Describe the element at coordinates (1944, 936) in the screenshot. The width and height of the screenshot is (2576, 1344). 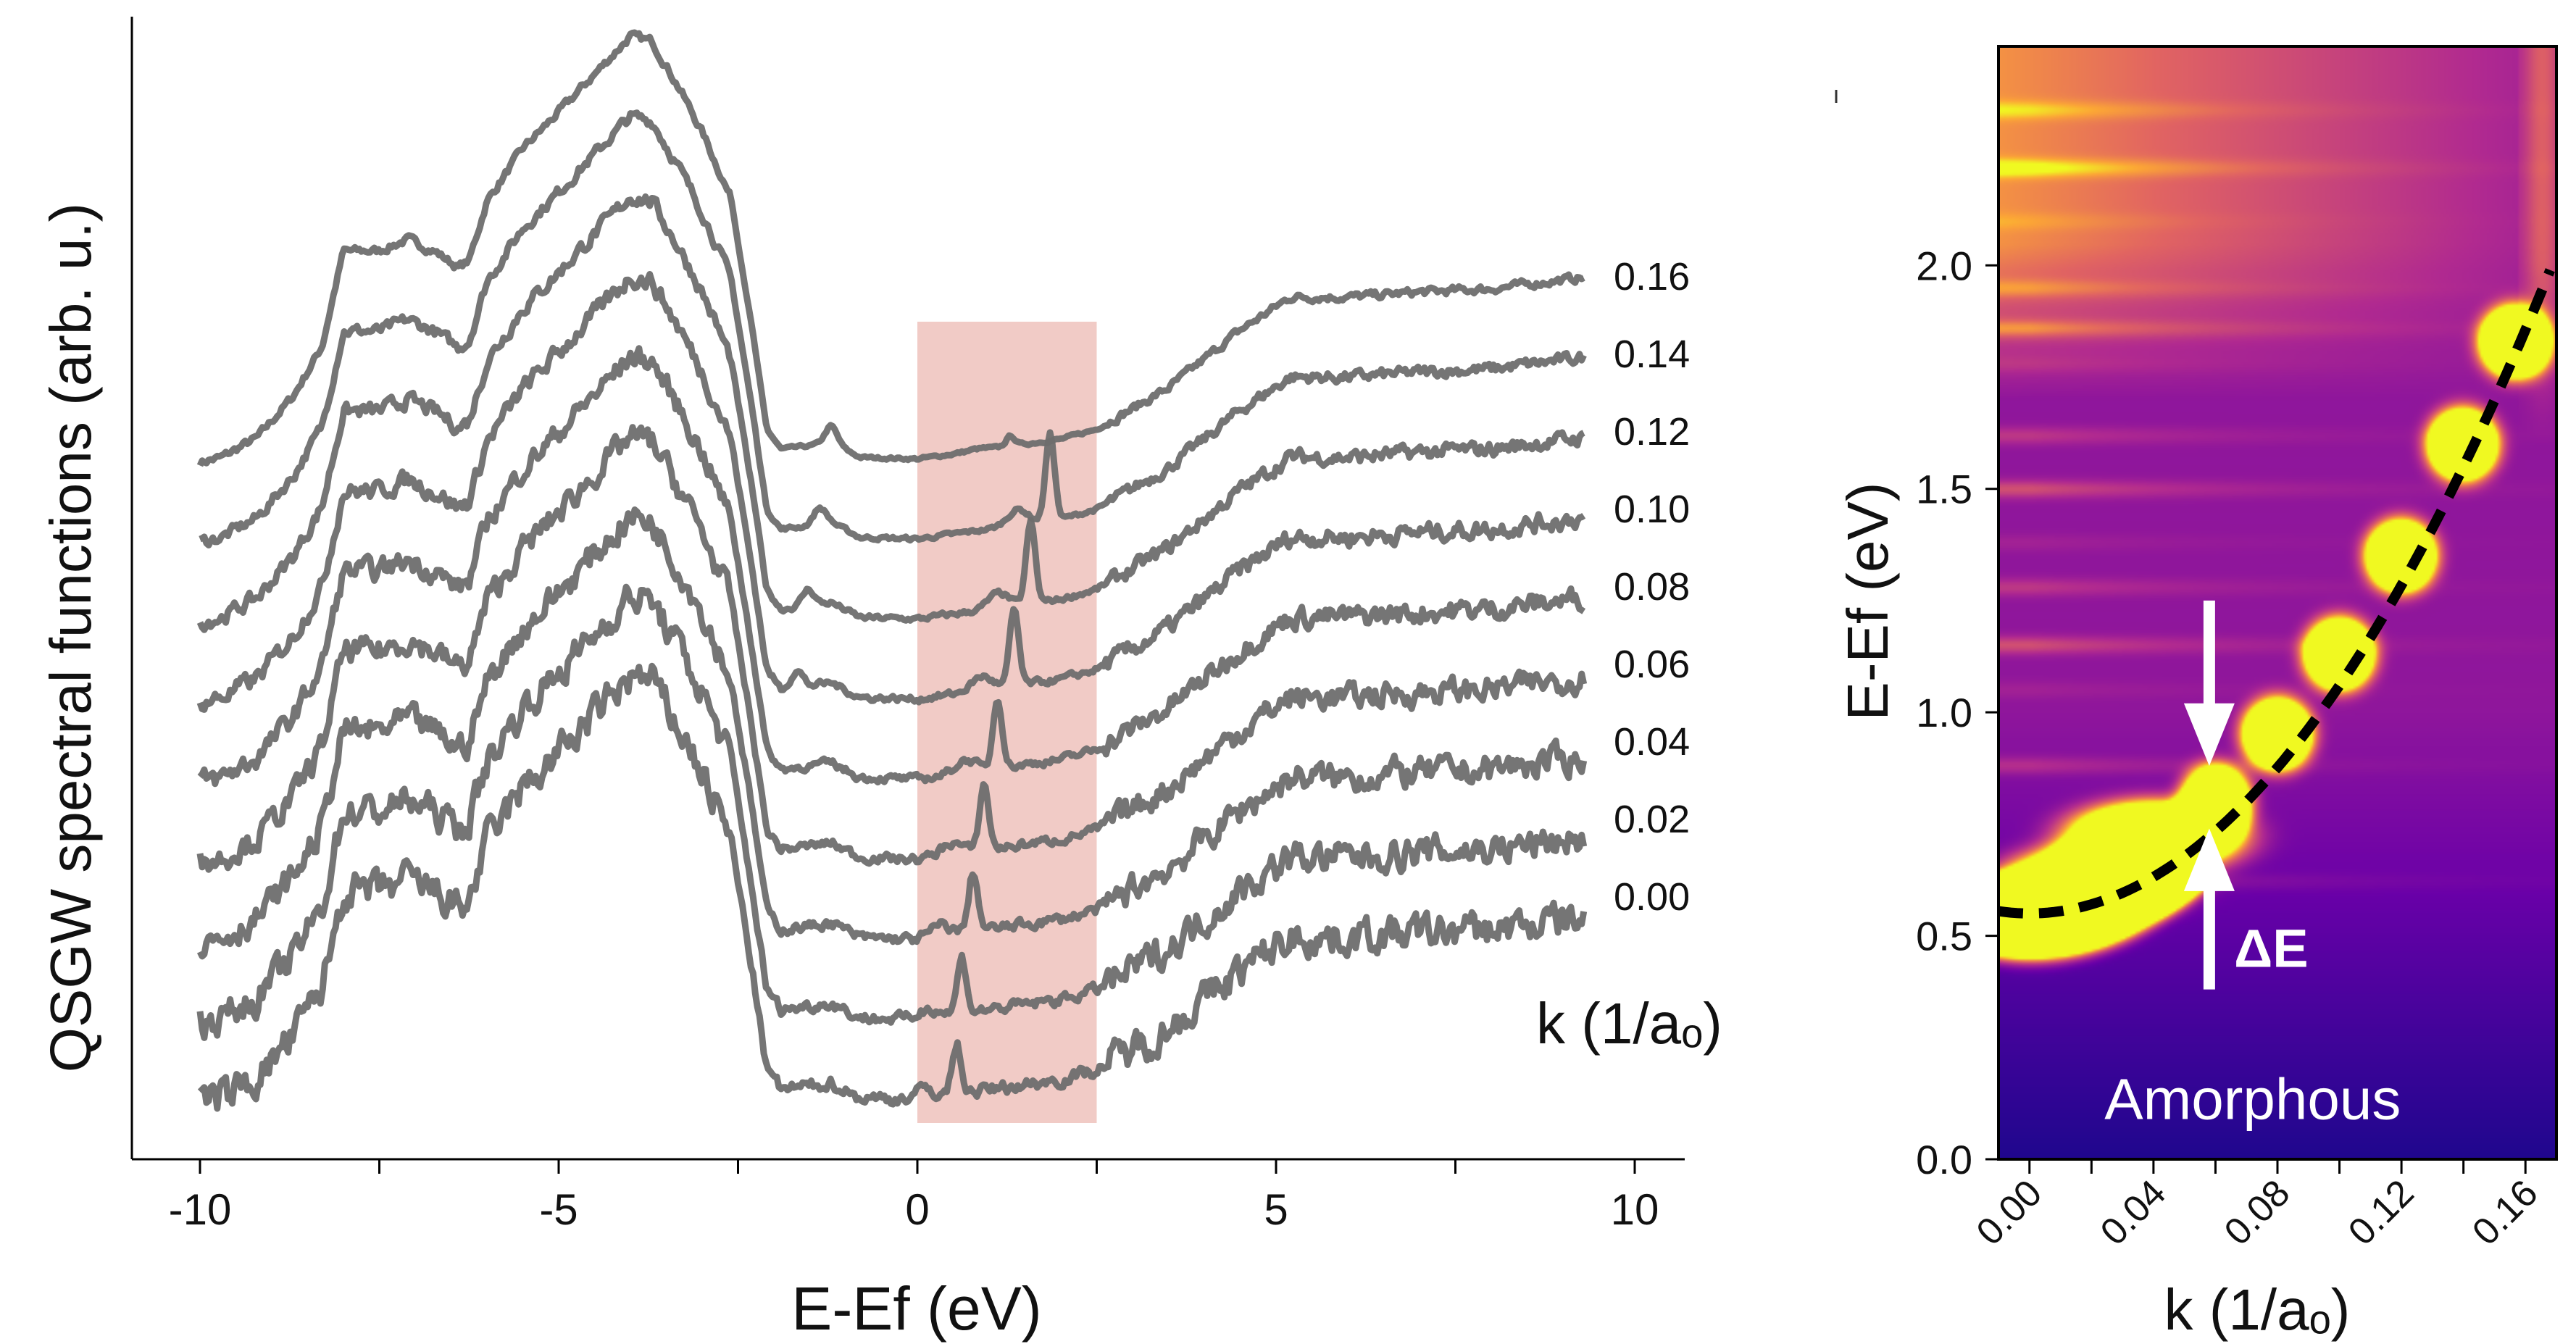
I see `y-tick-label: 0.5` at that location.